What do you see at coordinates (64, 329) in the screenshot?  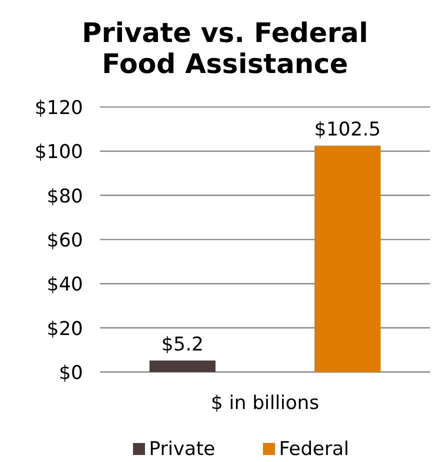 I see `y-tick-label: $20` at bounding box center [64, 329].